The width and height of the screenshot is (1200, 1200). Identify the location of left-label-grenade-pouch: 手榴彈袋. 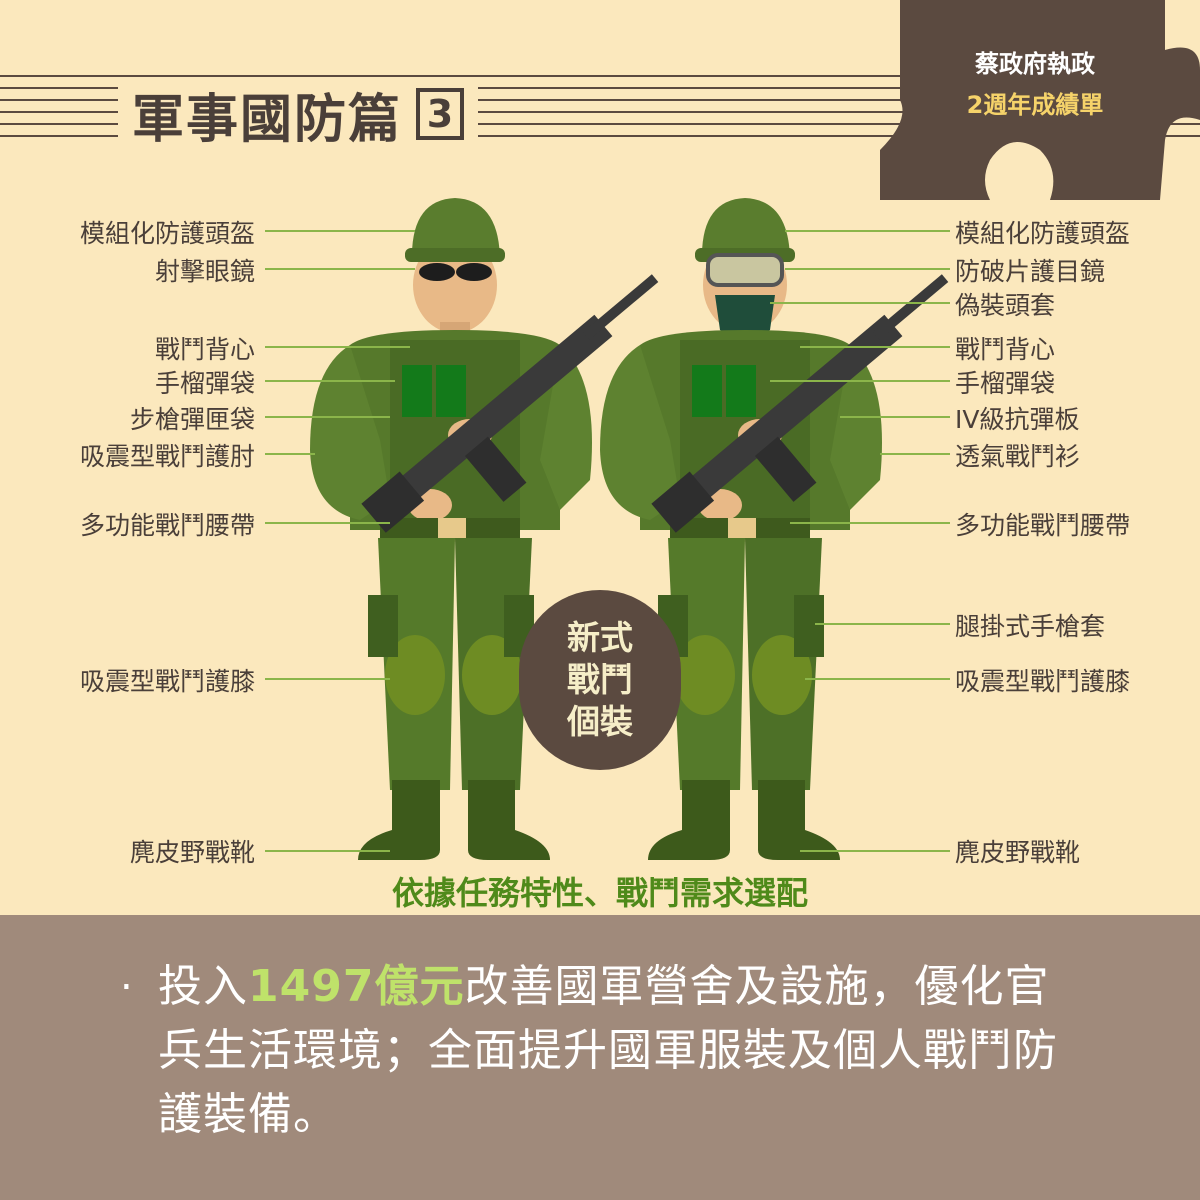
(204, 383).